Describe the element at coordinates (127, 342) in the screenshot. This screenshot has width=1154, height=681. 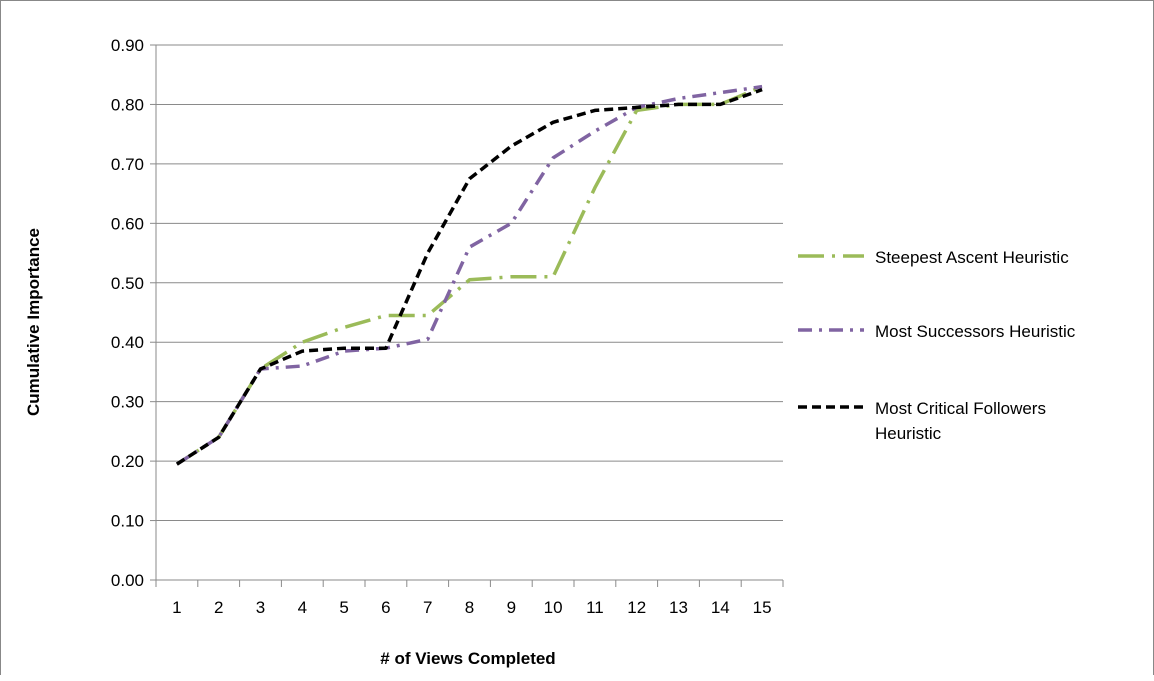
I see `y-tick-label: 0.40` at that location.